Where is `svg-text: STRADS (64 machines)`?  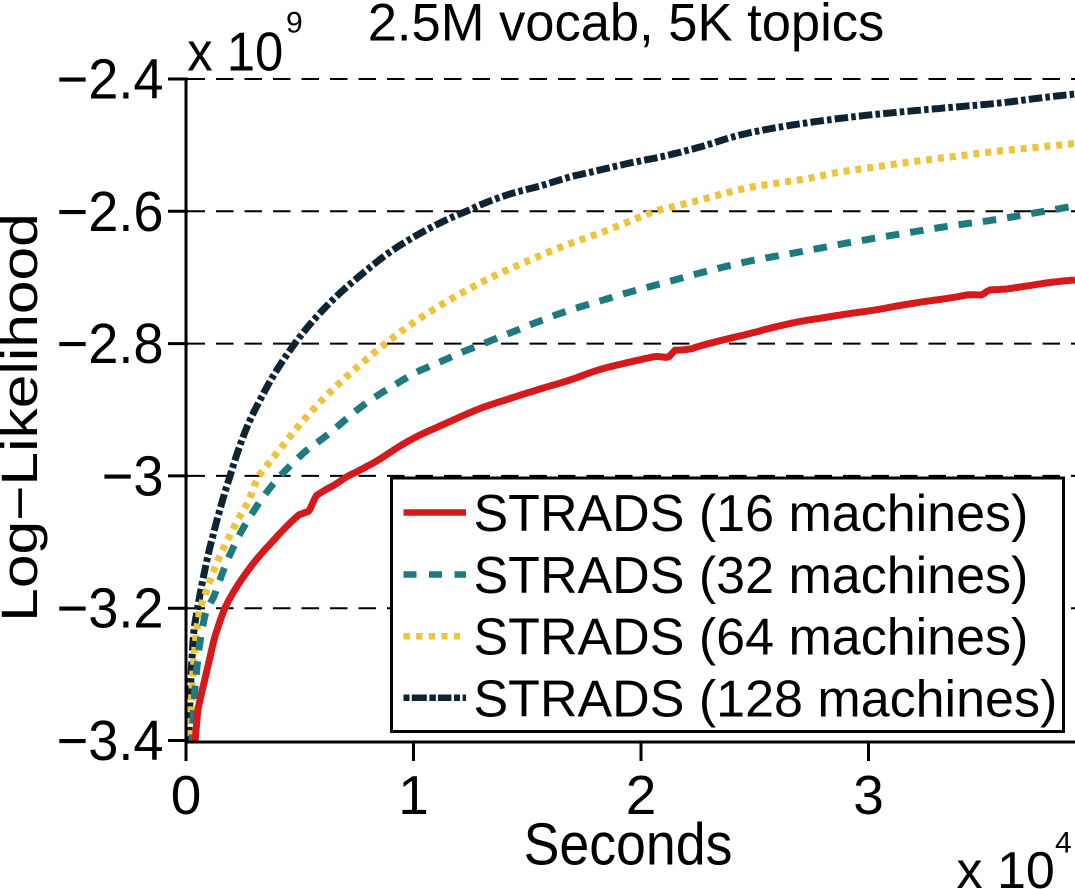
svg-text: STRADS (64 machines) is located at coordinates (751, 638).